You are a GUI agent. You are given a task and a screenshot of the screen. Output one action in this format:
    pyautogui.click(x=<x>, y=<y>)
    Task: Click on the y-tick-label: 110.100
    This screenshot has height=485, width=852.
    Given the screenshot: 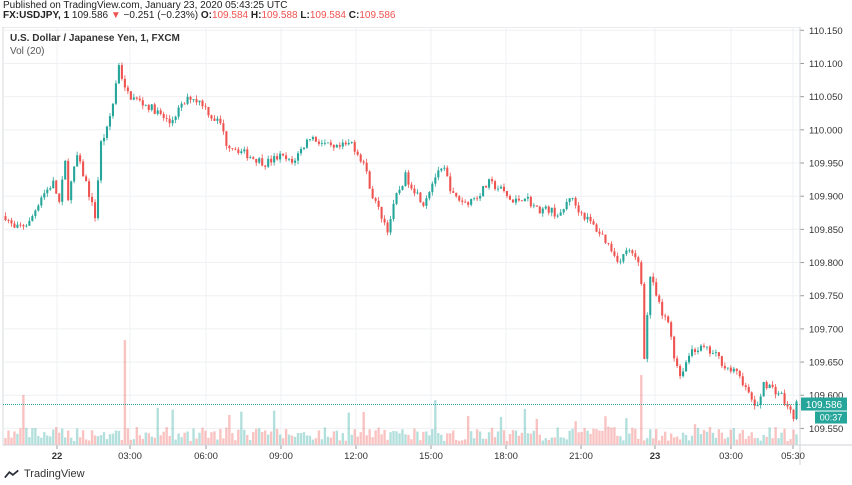 What is the action you would take?
    pyautogui.click(x=826, y=64)
    